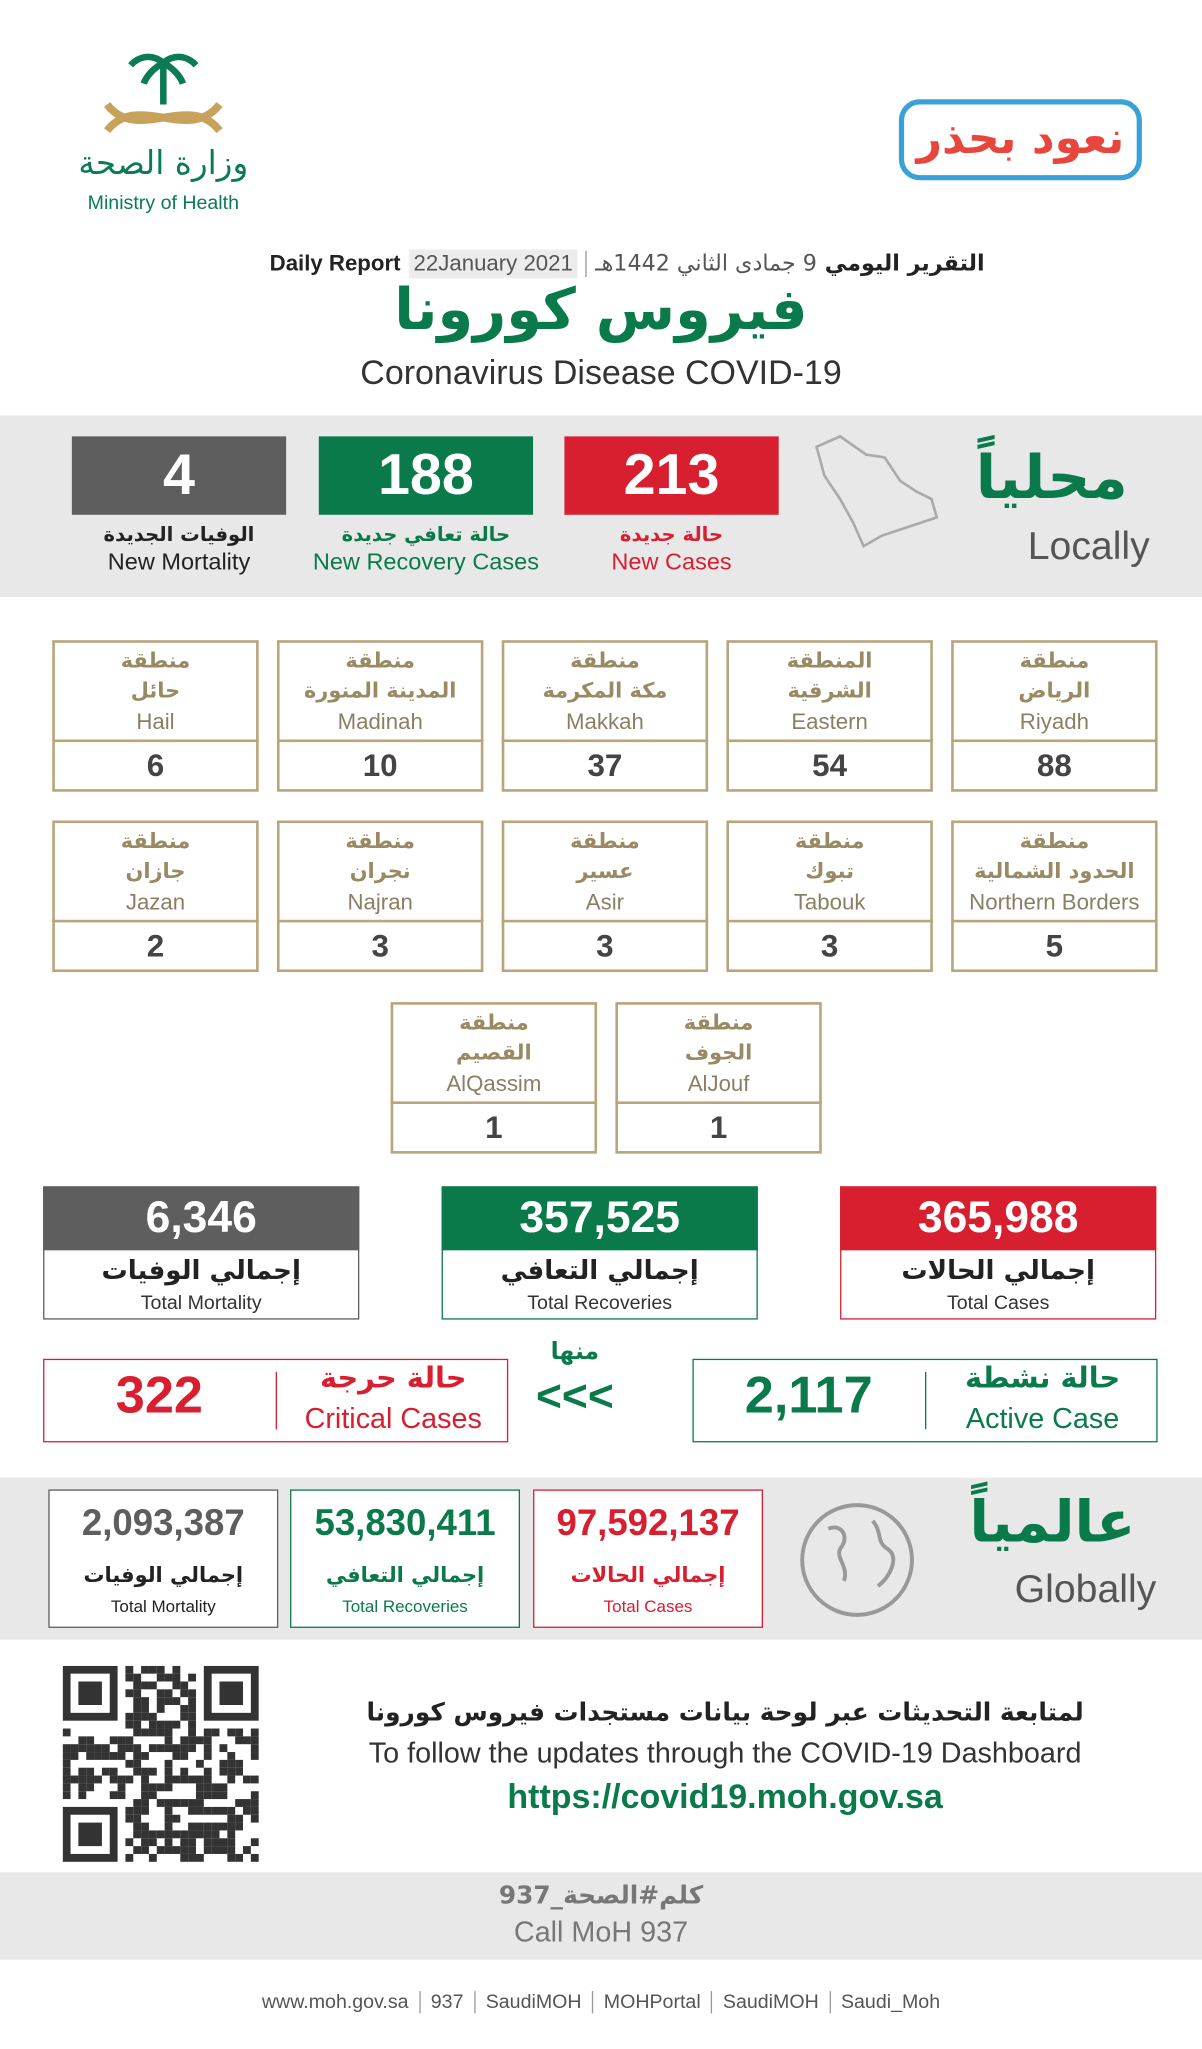 The width and height of the screenshot is (1202, 2049). I want to click on region-name-en: AlQassim, so click(494, 1084).